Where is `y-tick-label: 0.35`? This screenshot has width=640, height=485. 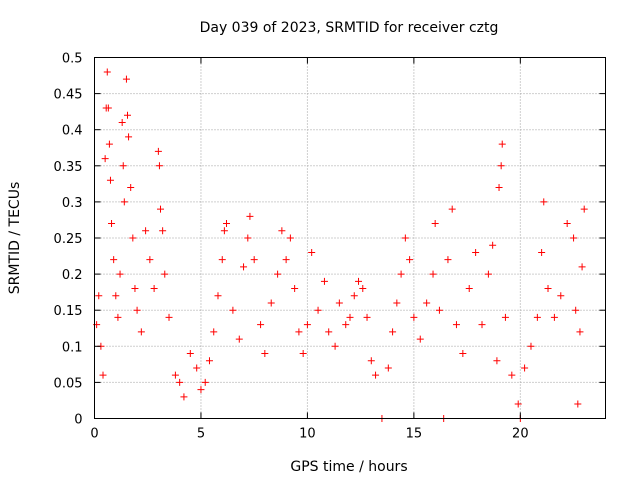 y-tick-label: 0.35 is located at coordinates (68, 167).